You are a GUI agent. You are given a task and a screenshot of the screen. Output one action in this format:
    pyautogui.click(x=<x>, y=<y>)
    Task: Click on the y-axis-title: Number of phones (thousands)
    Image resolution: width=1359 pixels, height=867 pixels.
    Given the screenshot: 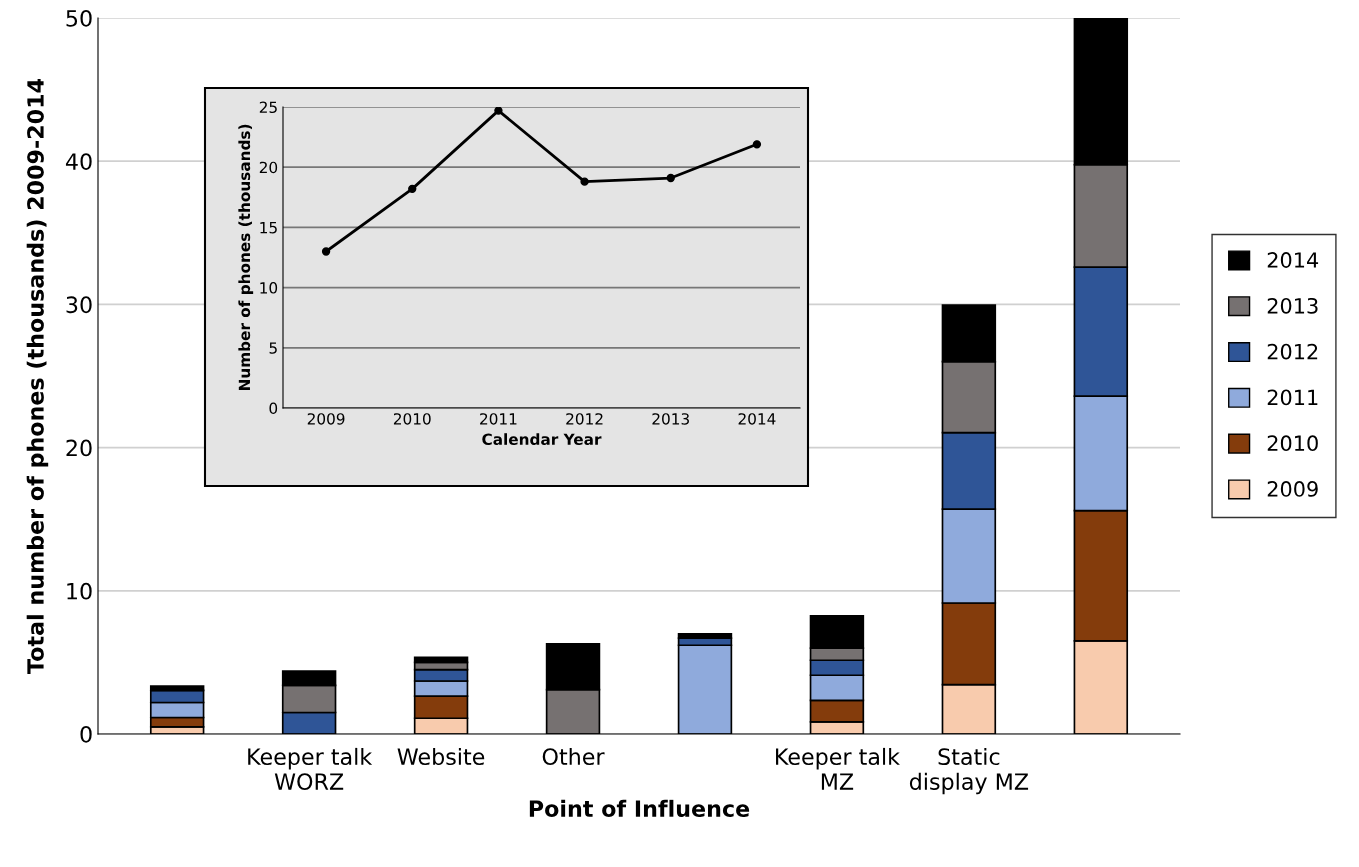 What is the action you would take?
    pyautogui.click(x=246, y=257)
    